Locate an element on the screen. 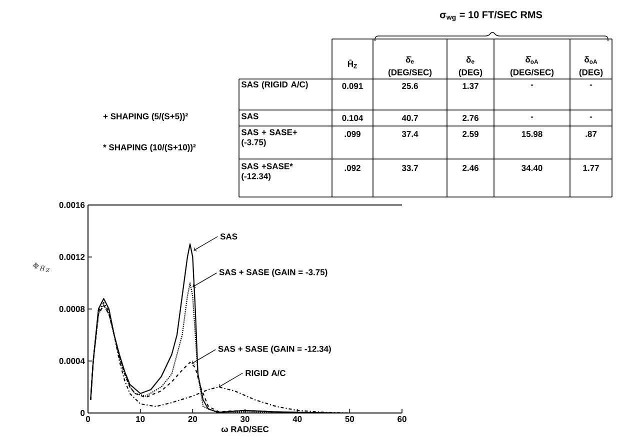 This screenshot has height=442, width=620. text: 25.6 is located at coordinates (410, 85).